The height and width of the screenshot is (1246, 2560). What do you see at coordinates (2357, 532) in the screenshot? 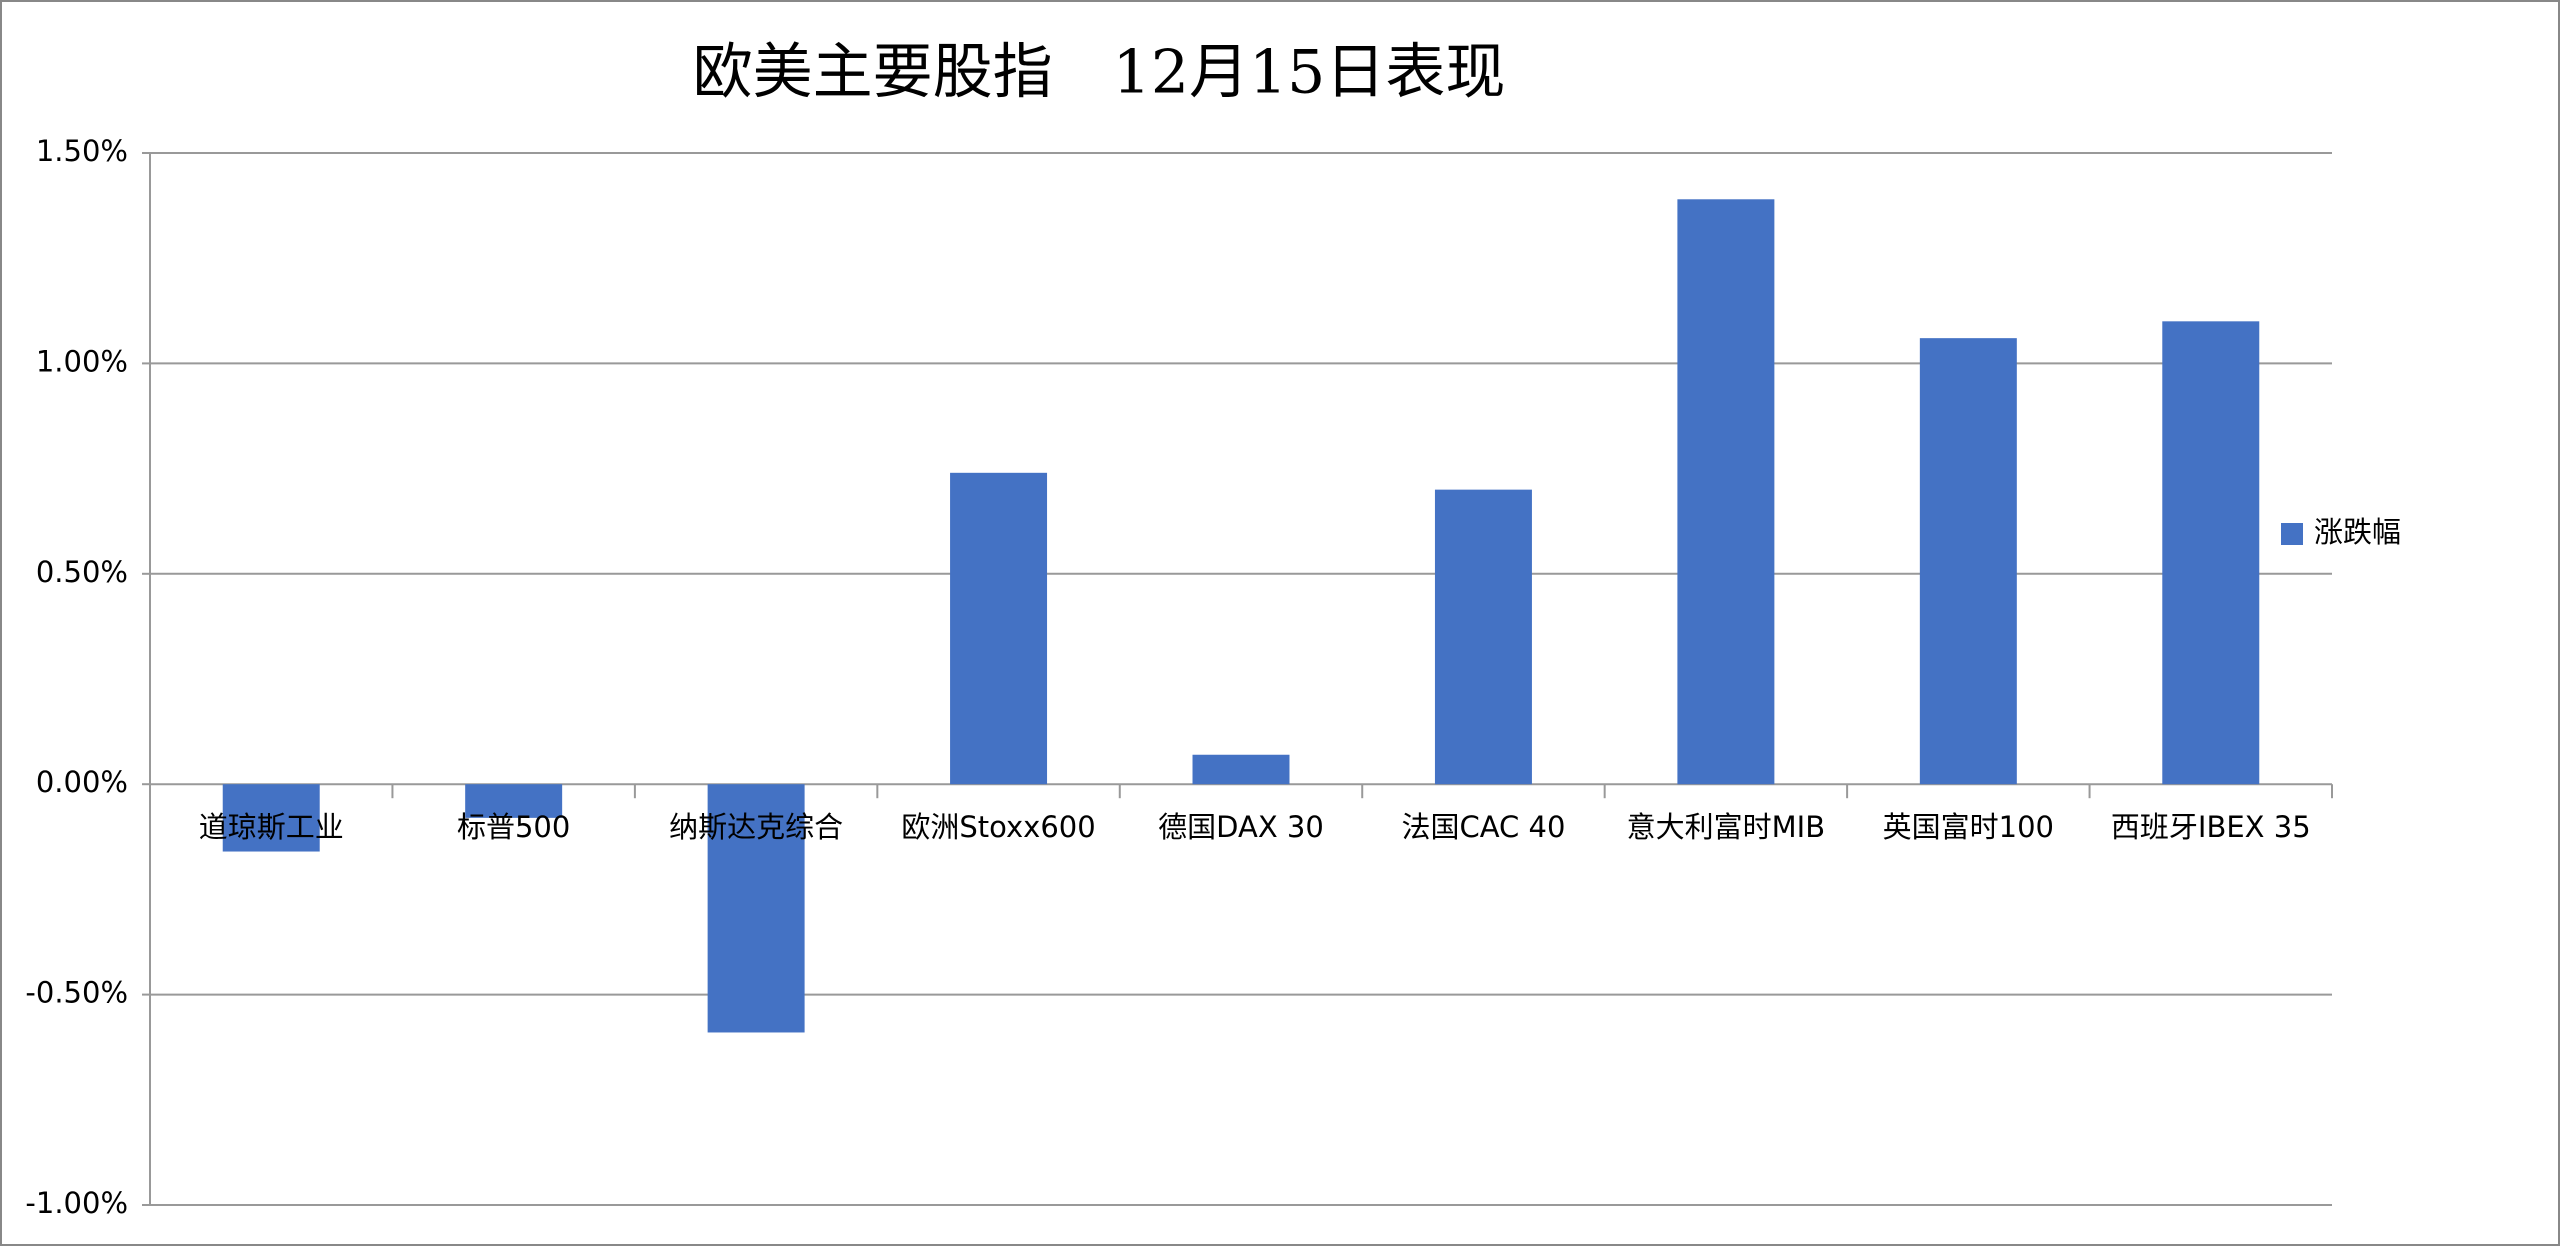
I see `legend-label: 涨跌幅` at bounding box center [2357, 532].